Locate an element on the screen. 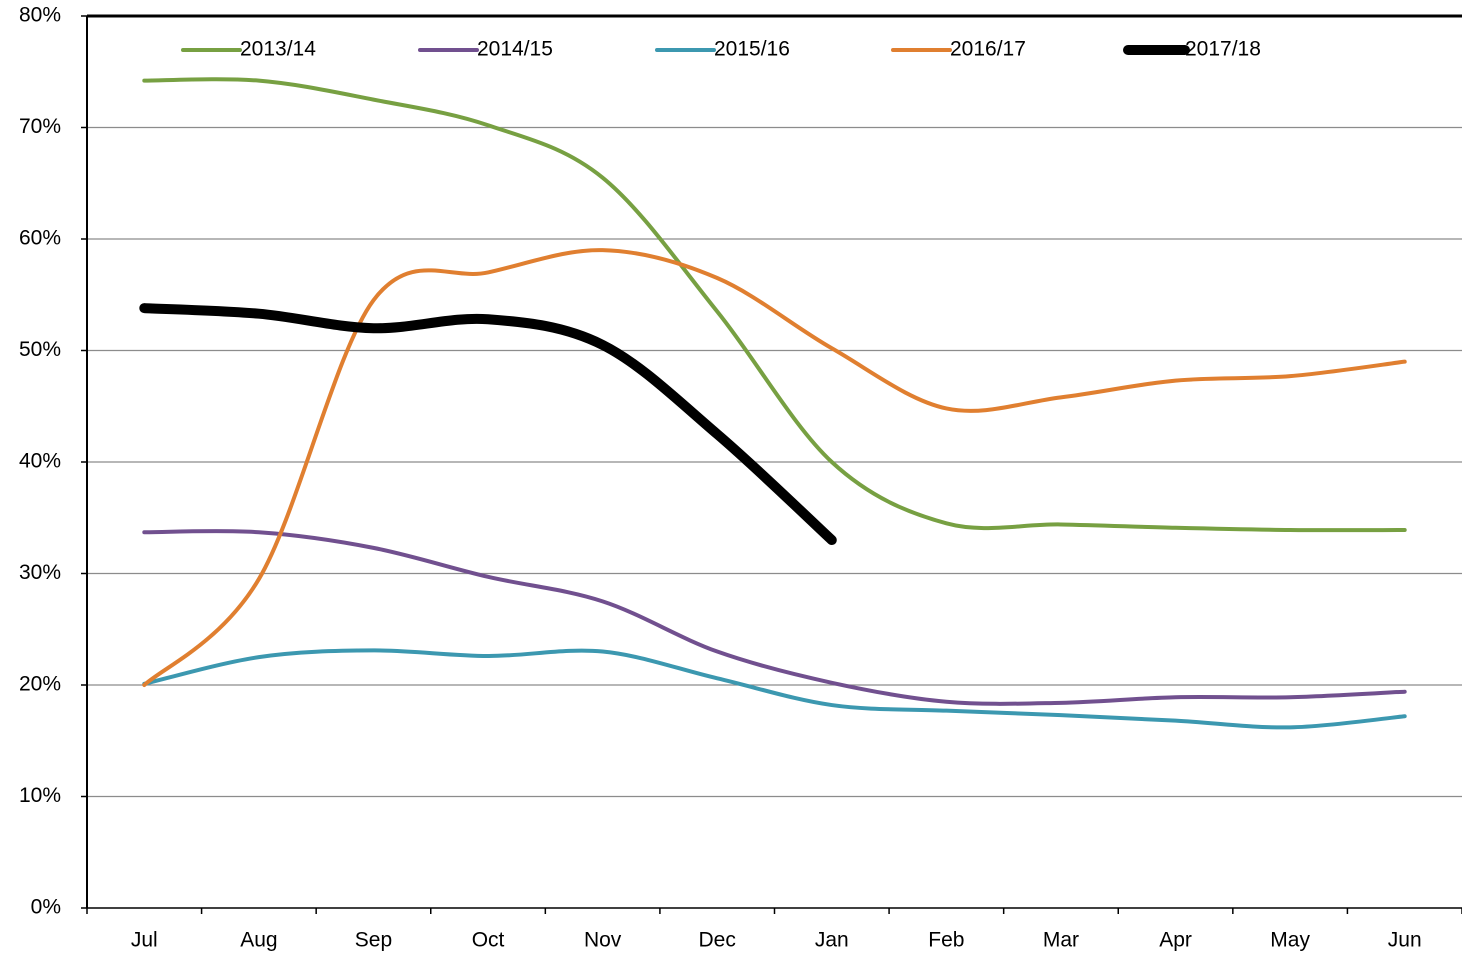  legend-label: 2015/16 is located at coordinates (752, 49).